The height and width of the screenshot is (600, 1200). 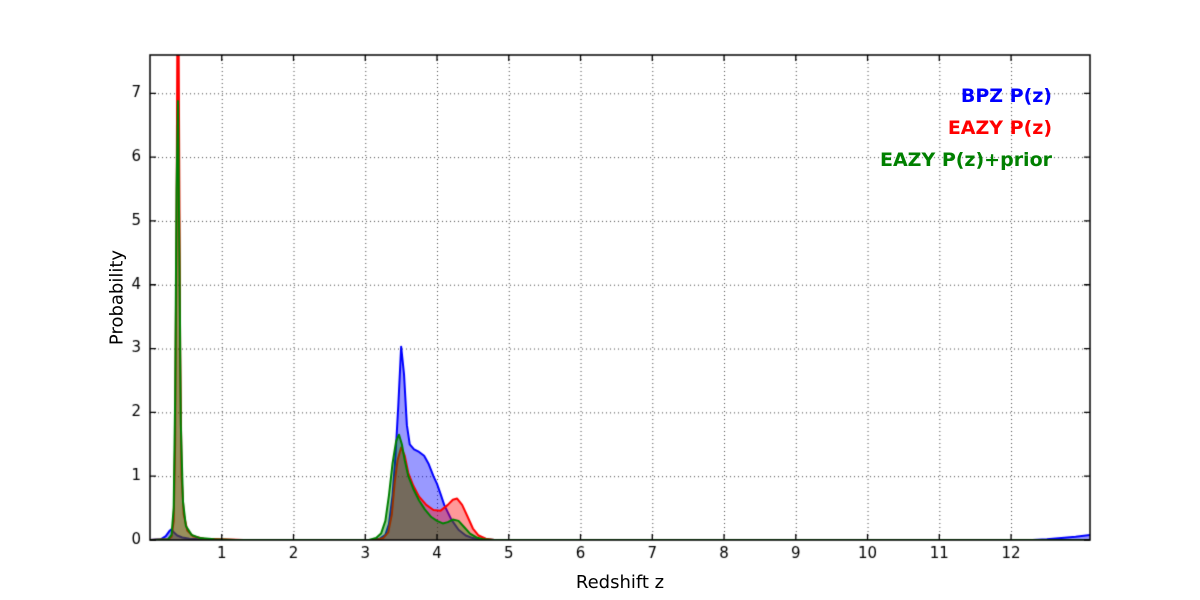 What do you see at coordinates (965, 160) in the screenshot?
I see `legend-item-eazy-prior: EAZY P(z)+prior` at bounding box center [965, 160].